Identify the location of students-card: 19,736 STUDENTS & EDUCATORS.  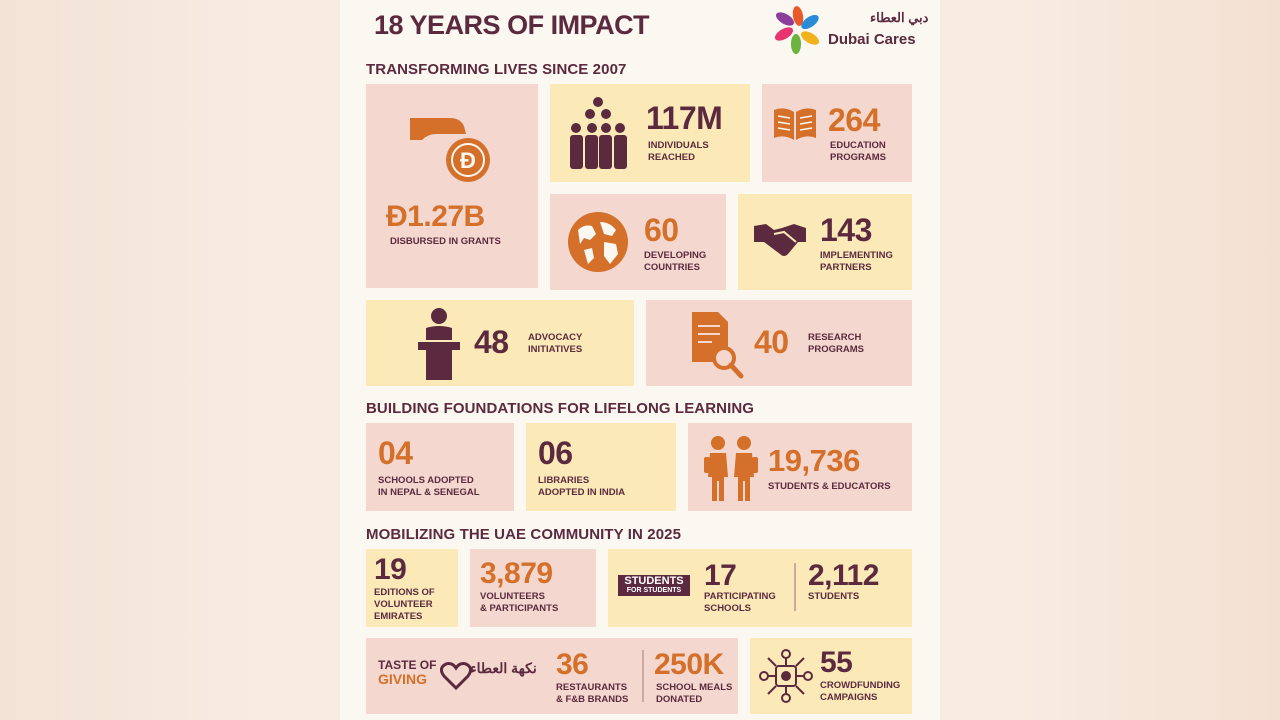
(800, 467).